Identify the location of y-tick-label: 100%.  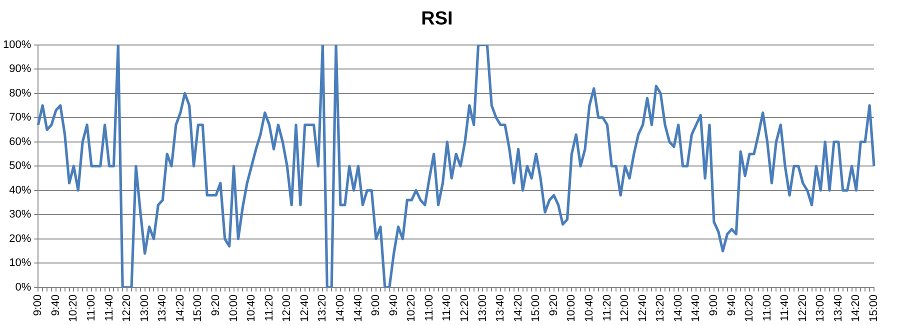
(17, 44).